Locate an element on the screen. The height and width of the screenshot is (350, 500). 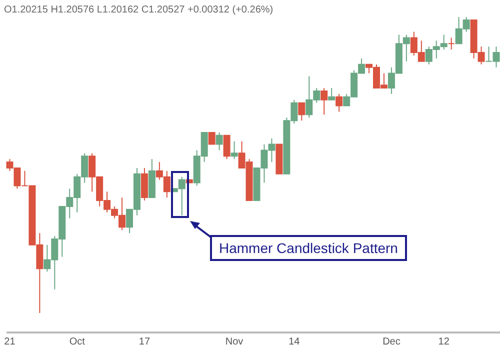
x-tick-label: Dec is located at coordinates (391, 342).